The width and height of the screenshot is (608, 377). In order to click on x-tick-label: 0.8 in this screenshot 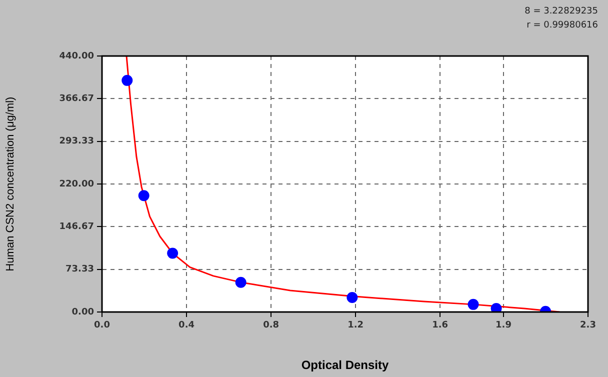, I will do `click(271, 325)`.